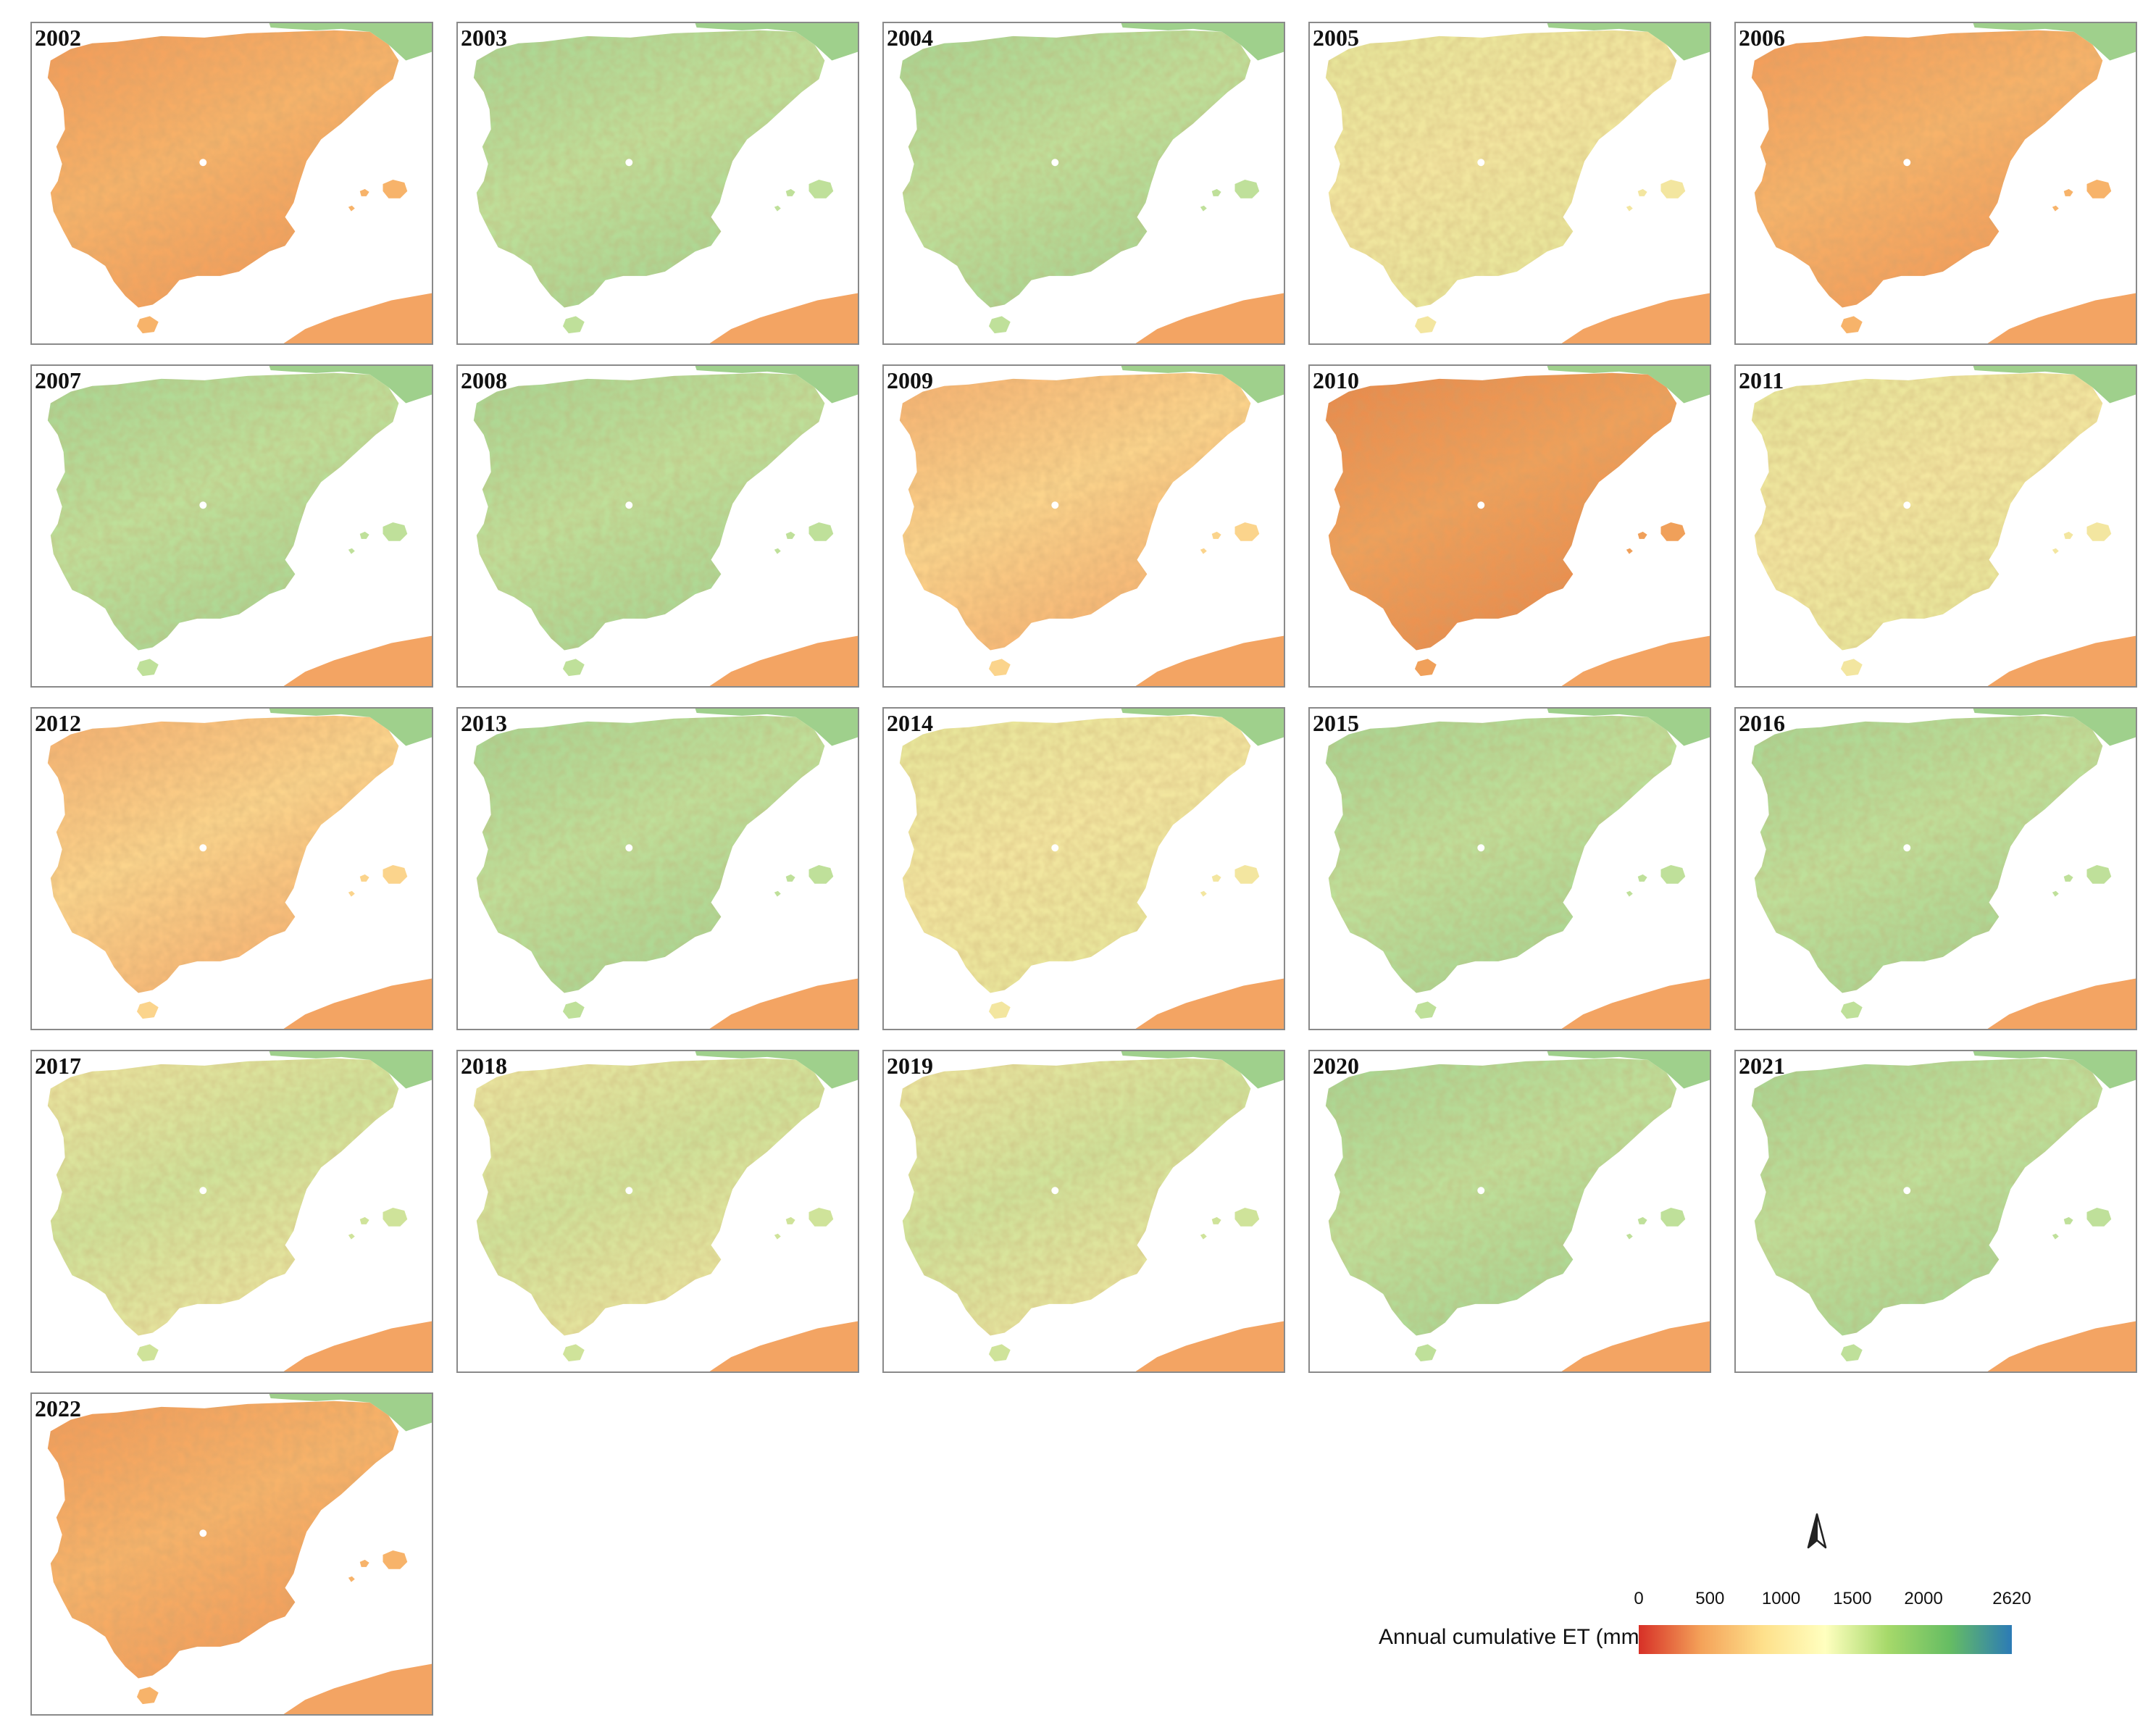  I want to click on legend-tick-label: 0, so click(1639, 1598).